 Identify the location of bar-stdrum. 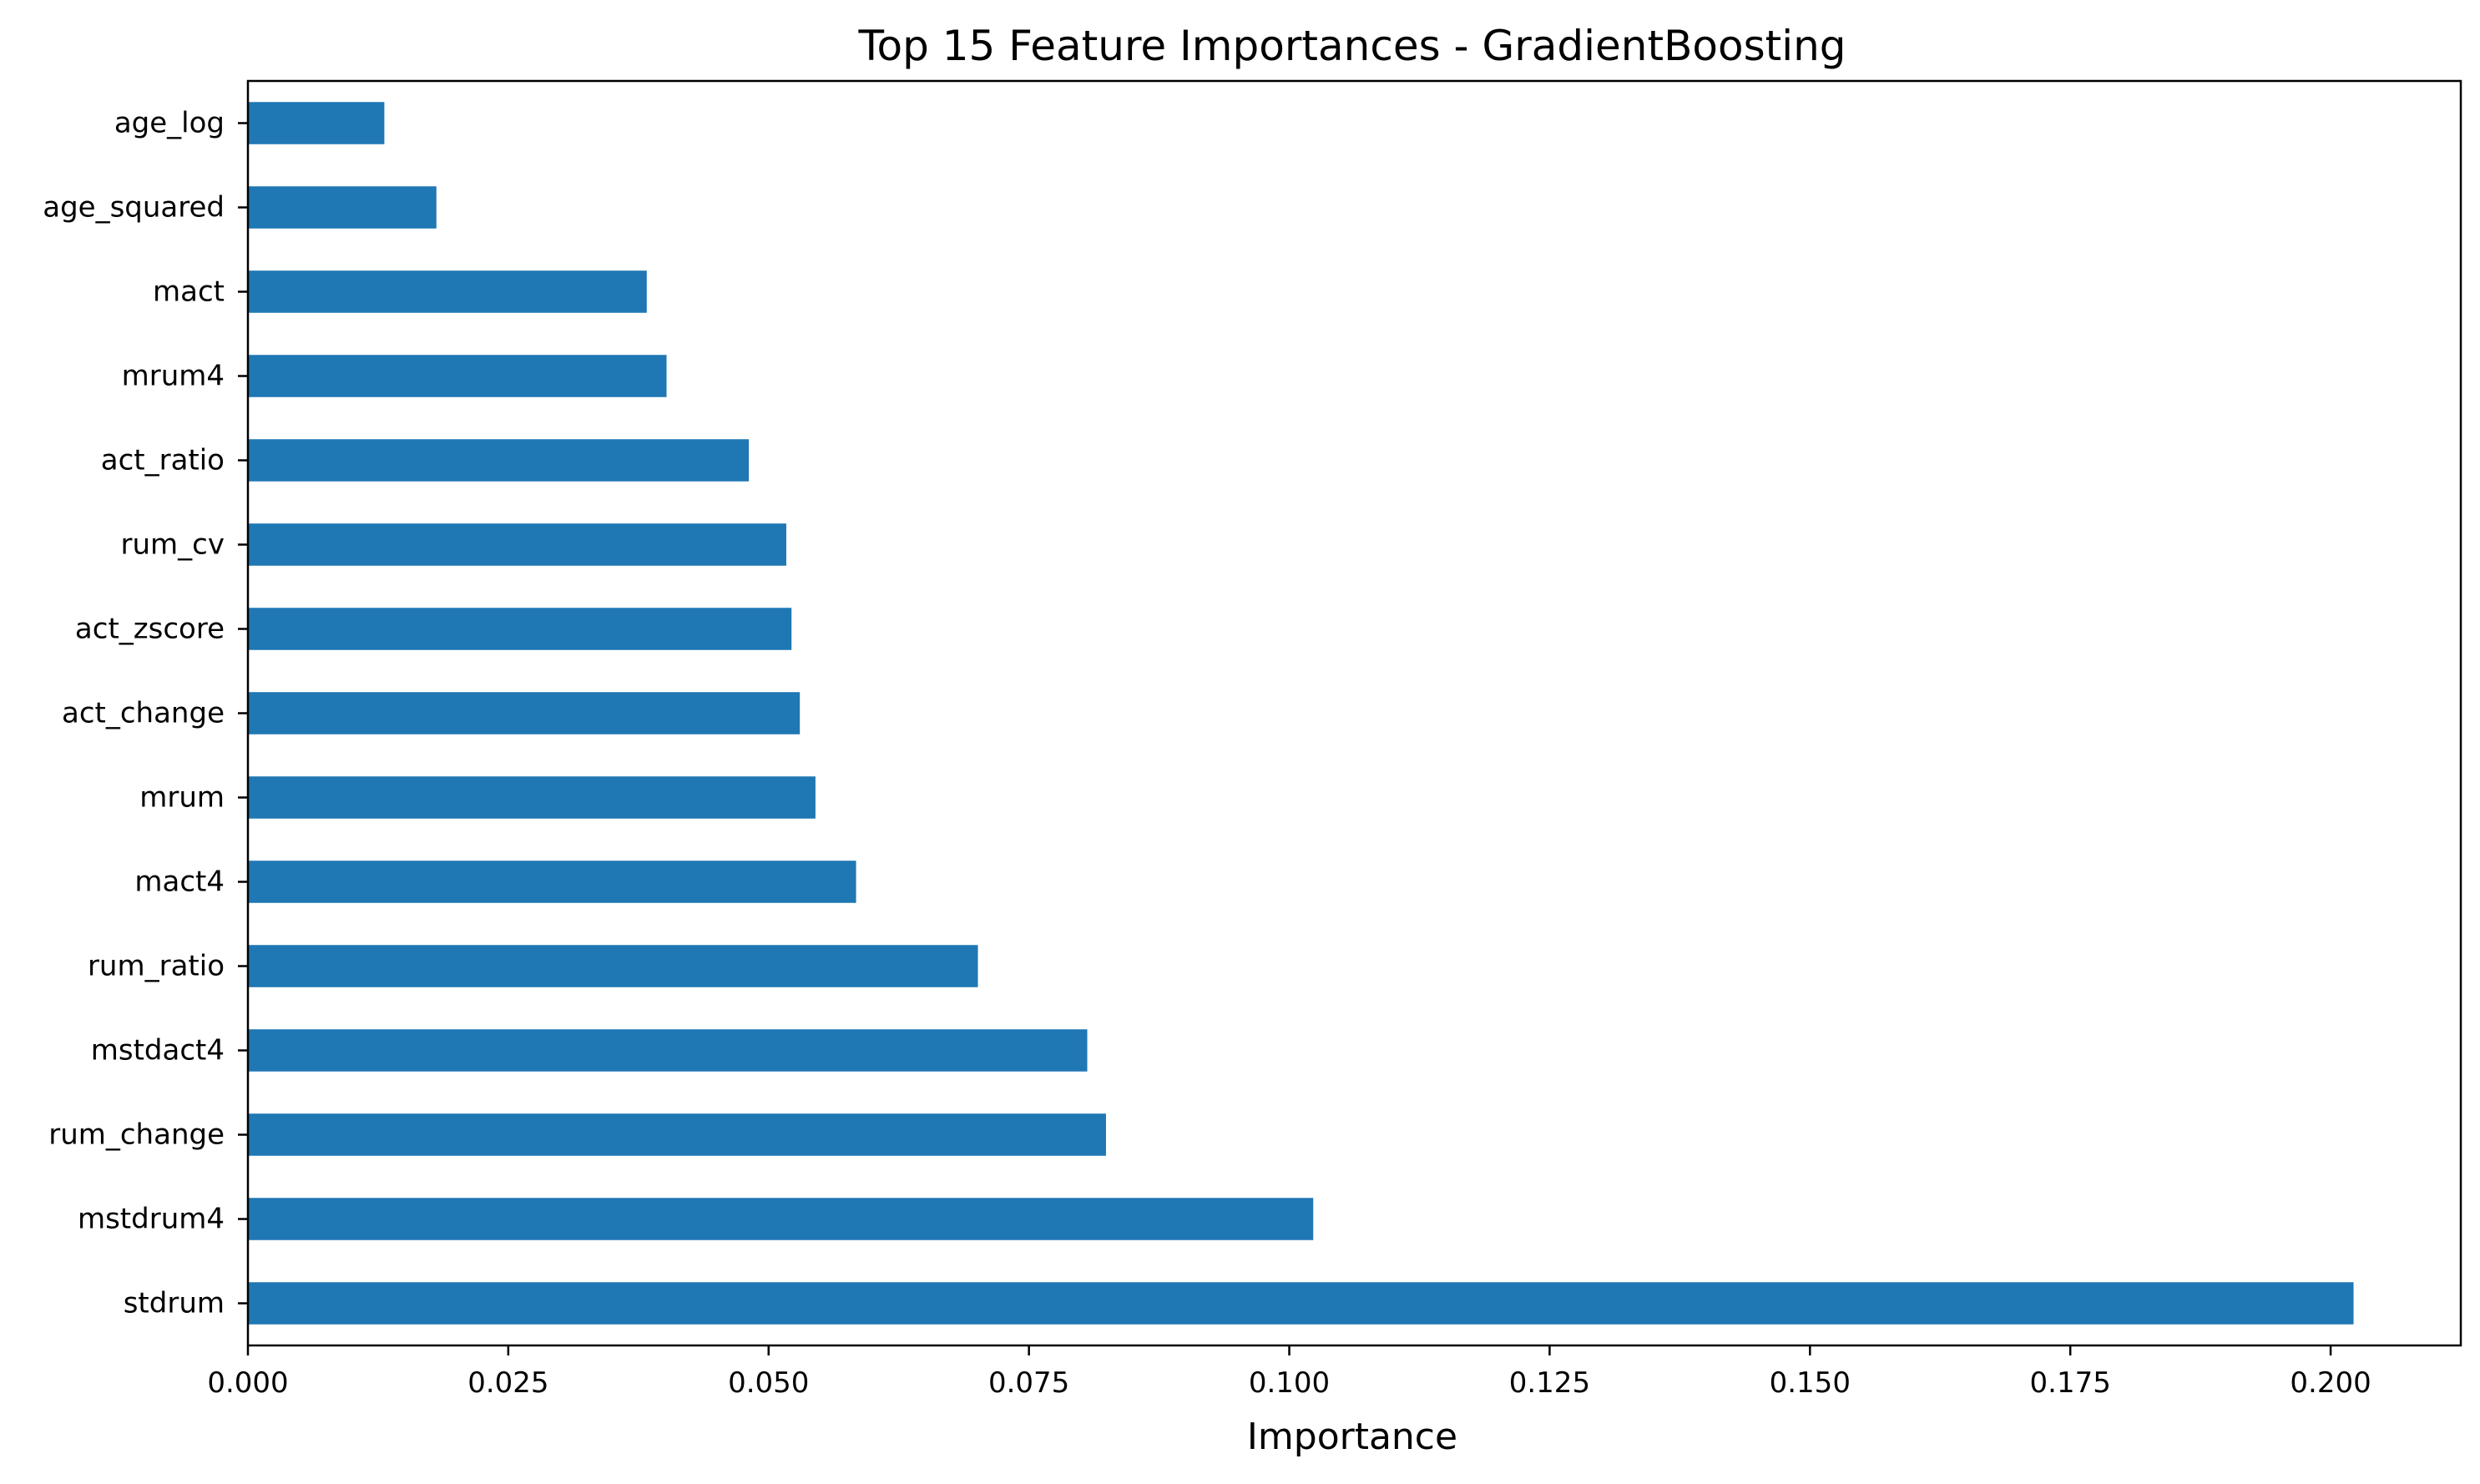
(1301, 1303).